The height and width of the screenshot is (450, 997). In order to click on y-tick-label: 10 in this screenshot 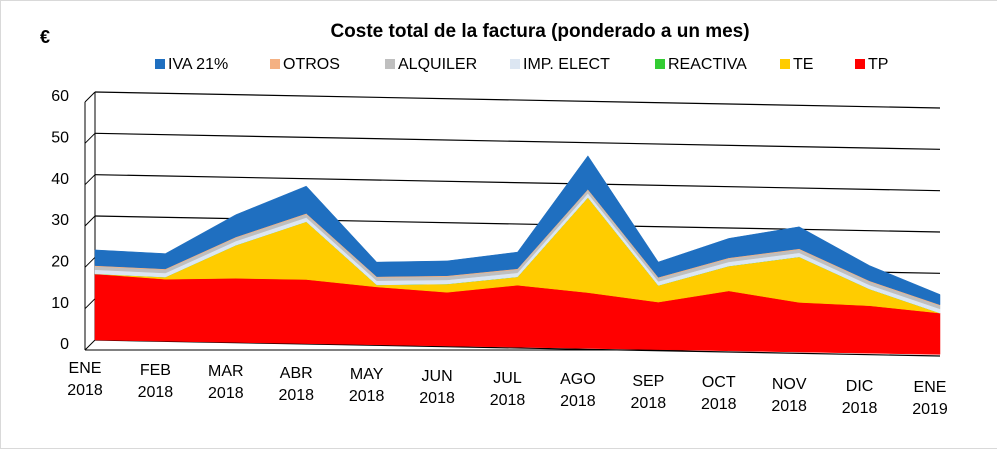, I will do `click(60, 303)`.